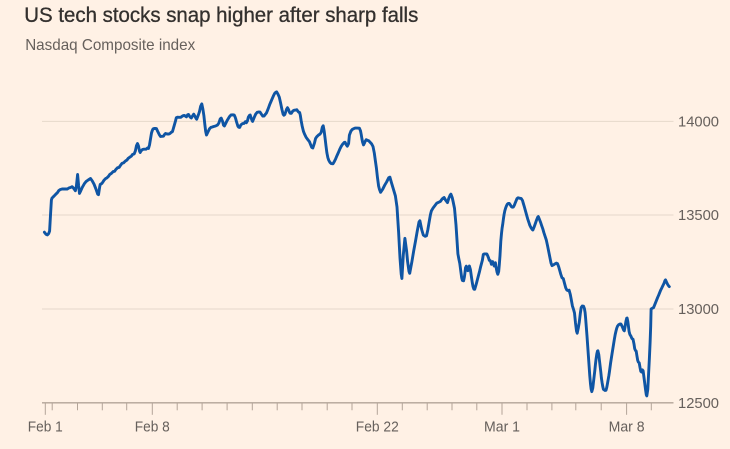 This screenshot has width=730, height=449. What do you see at coordinates (627, 427) in the screenshot?
I see `svg-text: Mar 8` at bounding box center [627, 427].